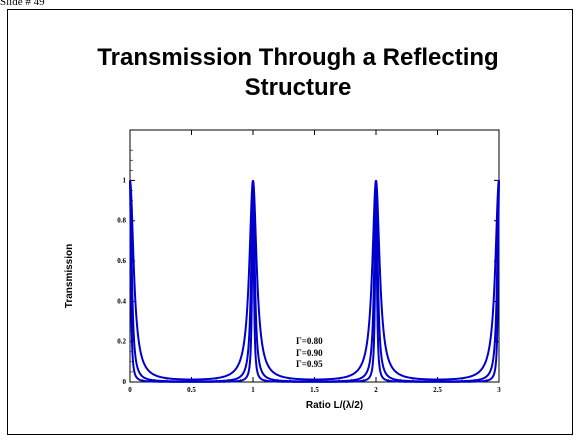 The height and width of the screenshot is (436, 581). What do you see at coordinates (121, 301) in the screenshot?
I see `y-tick-label: 0.4` at bounding box center [121, 301].